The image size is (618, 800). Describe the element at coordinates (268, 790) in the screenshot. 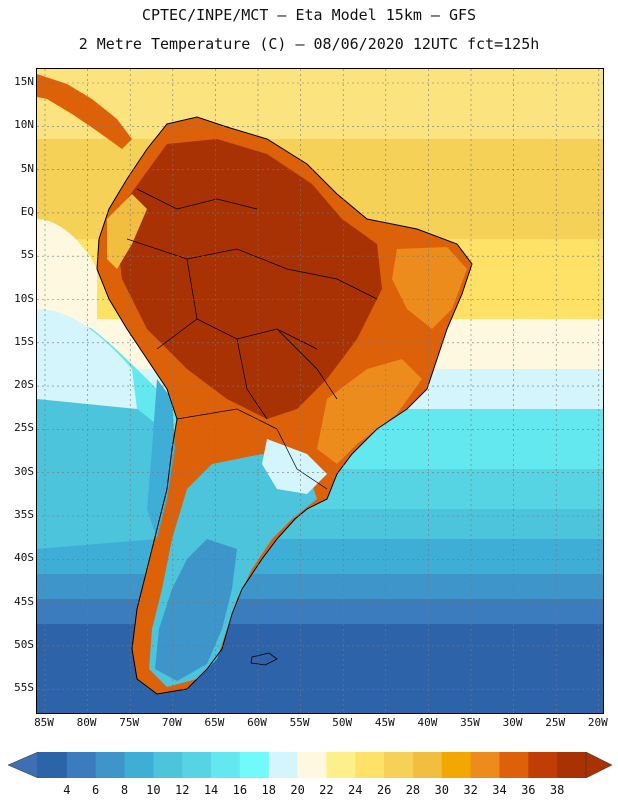

I see `colorbar-label: 18` at that location.